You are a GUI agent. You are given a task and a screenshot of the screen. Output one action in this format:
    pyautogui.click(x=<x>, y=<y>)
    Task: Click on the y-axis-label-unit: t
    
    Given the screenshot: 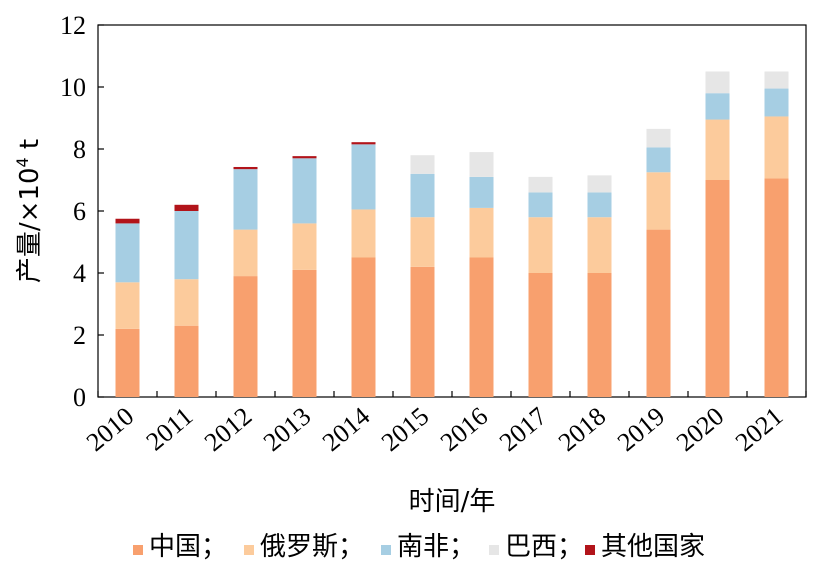 What is the action you would take?
    pyautogui.click(x=30, y=148)
    